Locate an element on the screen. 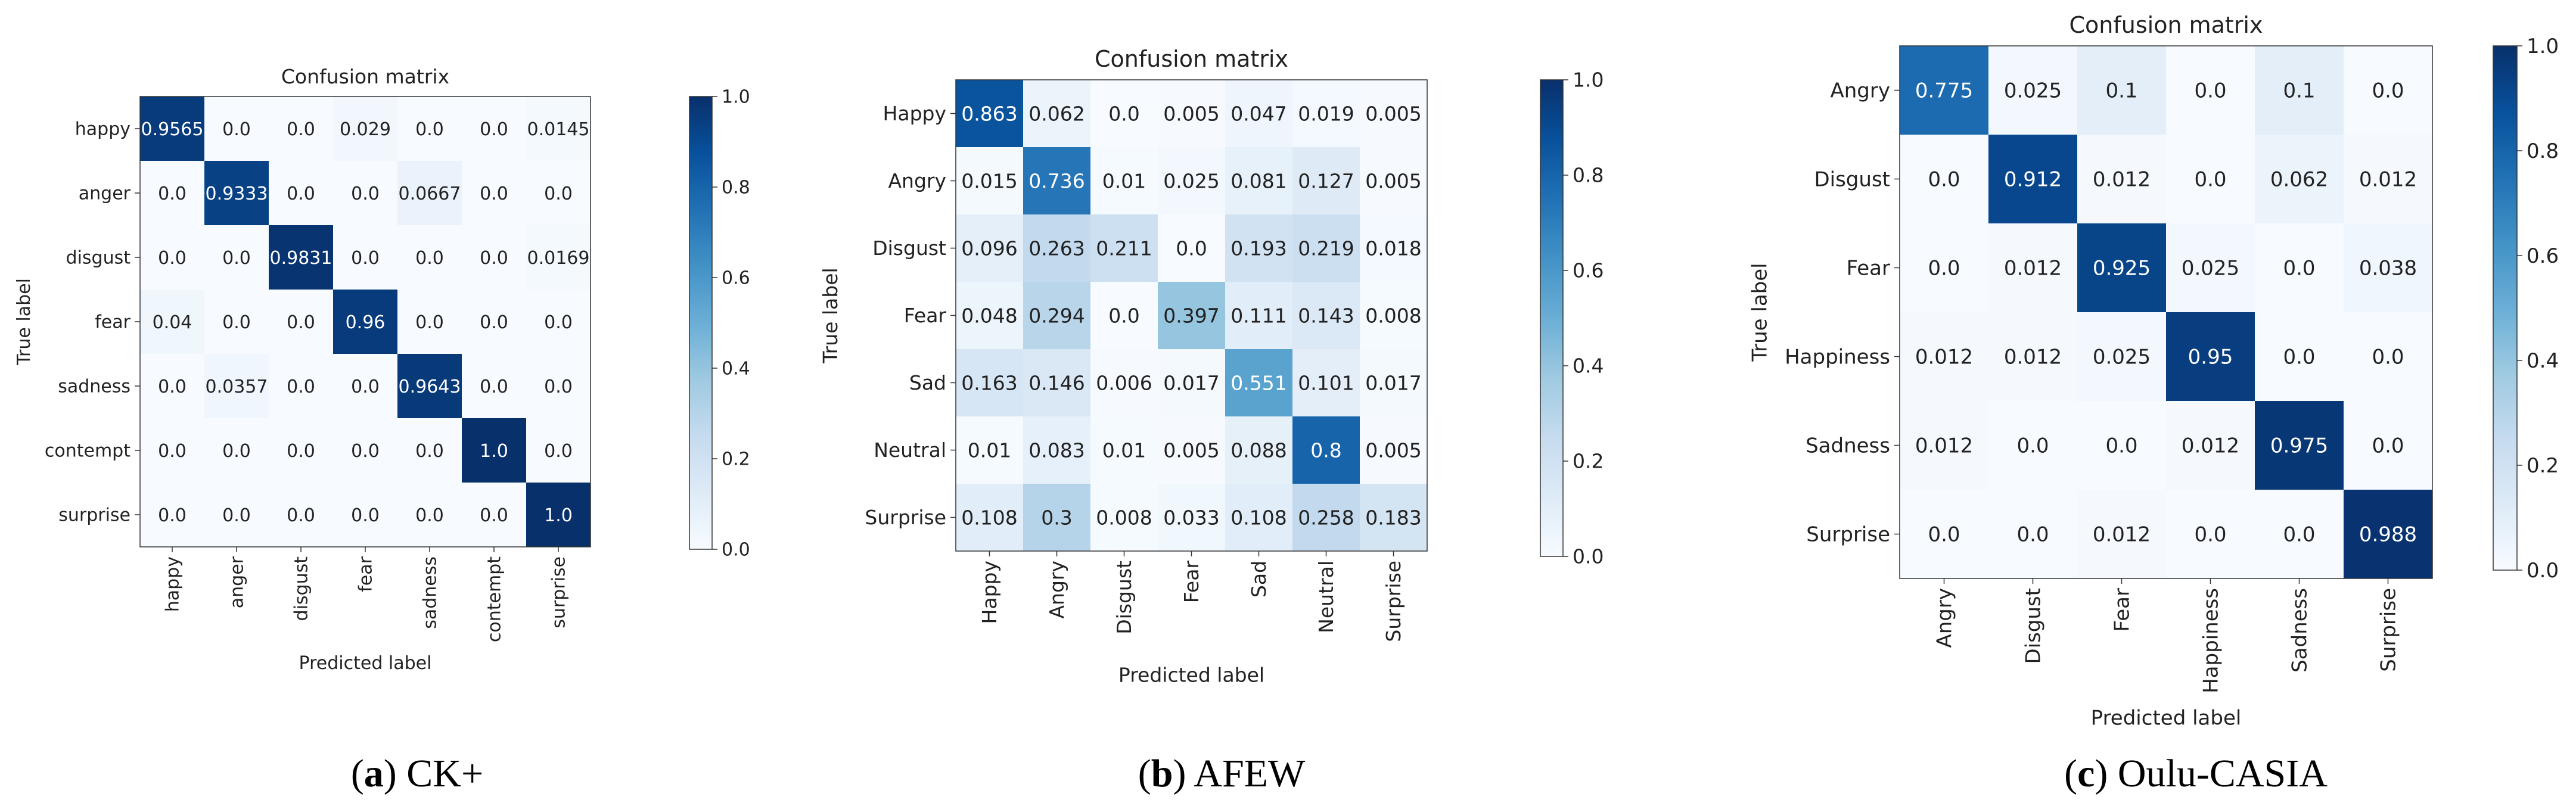 The width and height of the screenshot is (2576, 809). y-tick-label: disgust is located at coordinates (98, 258).